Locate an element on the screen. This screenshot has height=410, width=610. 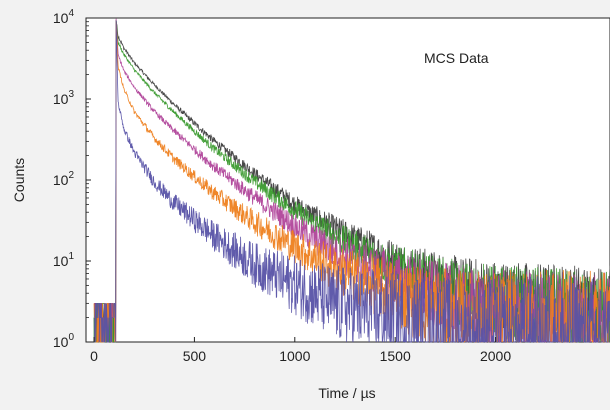
y-tick-label: 10¹ is located at coordinates (64, 260).